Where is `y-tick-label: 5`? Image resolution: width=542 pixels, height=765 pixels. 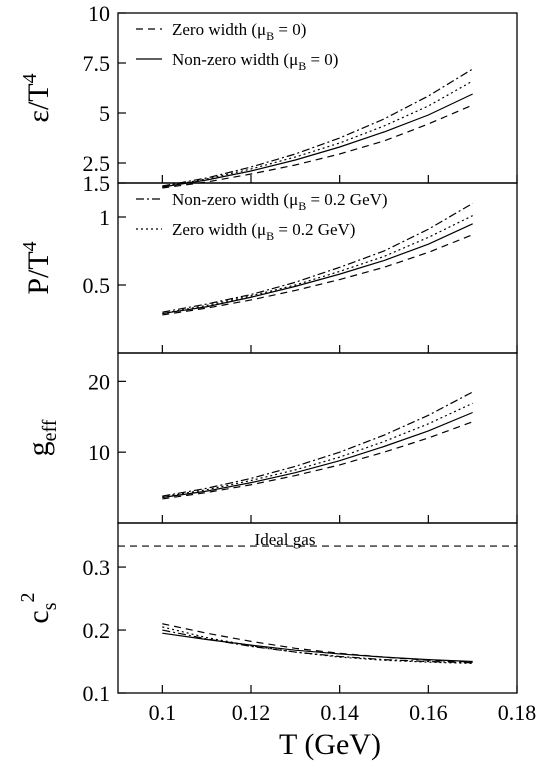 y-tick-label: 5 is located at coordinates (104, 113).